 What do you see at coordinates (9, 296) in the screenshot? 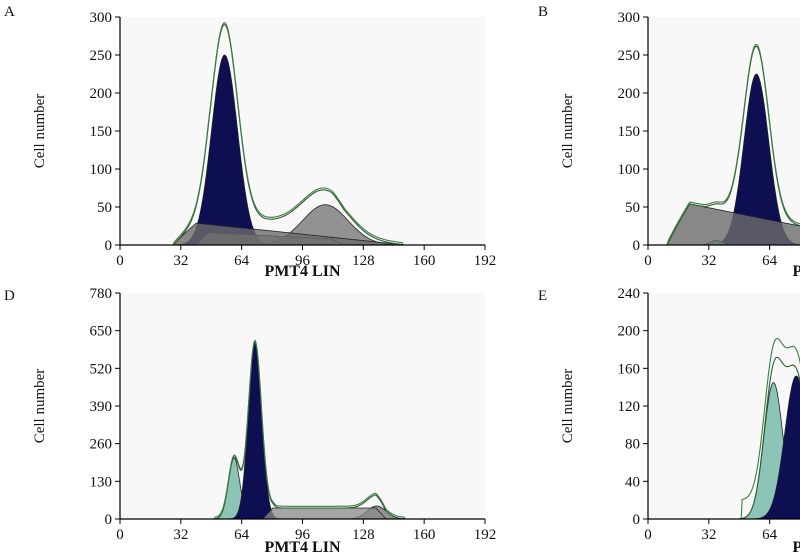
I see `panel-letter: D` at bounding box center [9, 296].